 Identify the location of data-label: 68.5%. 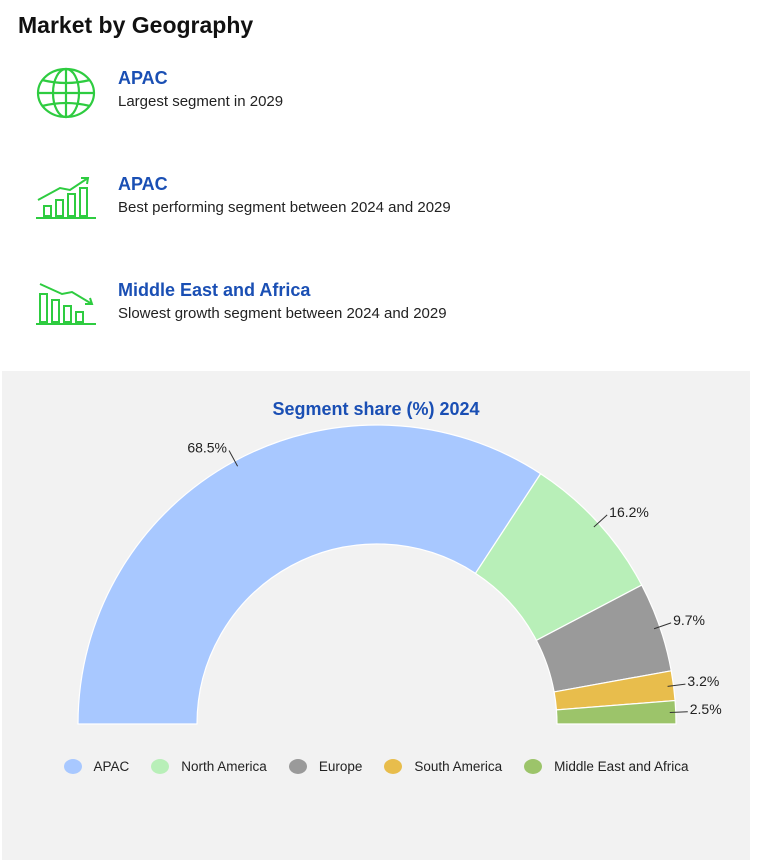
(207, 447).